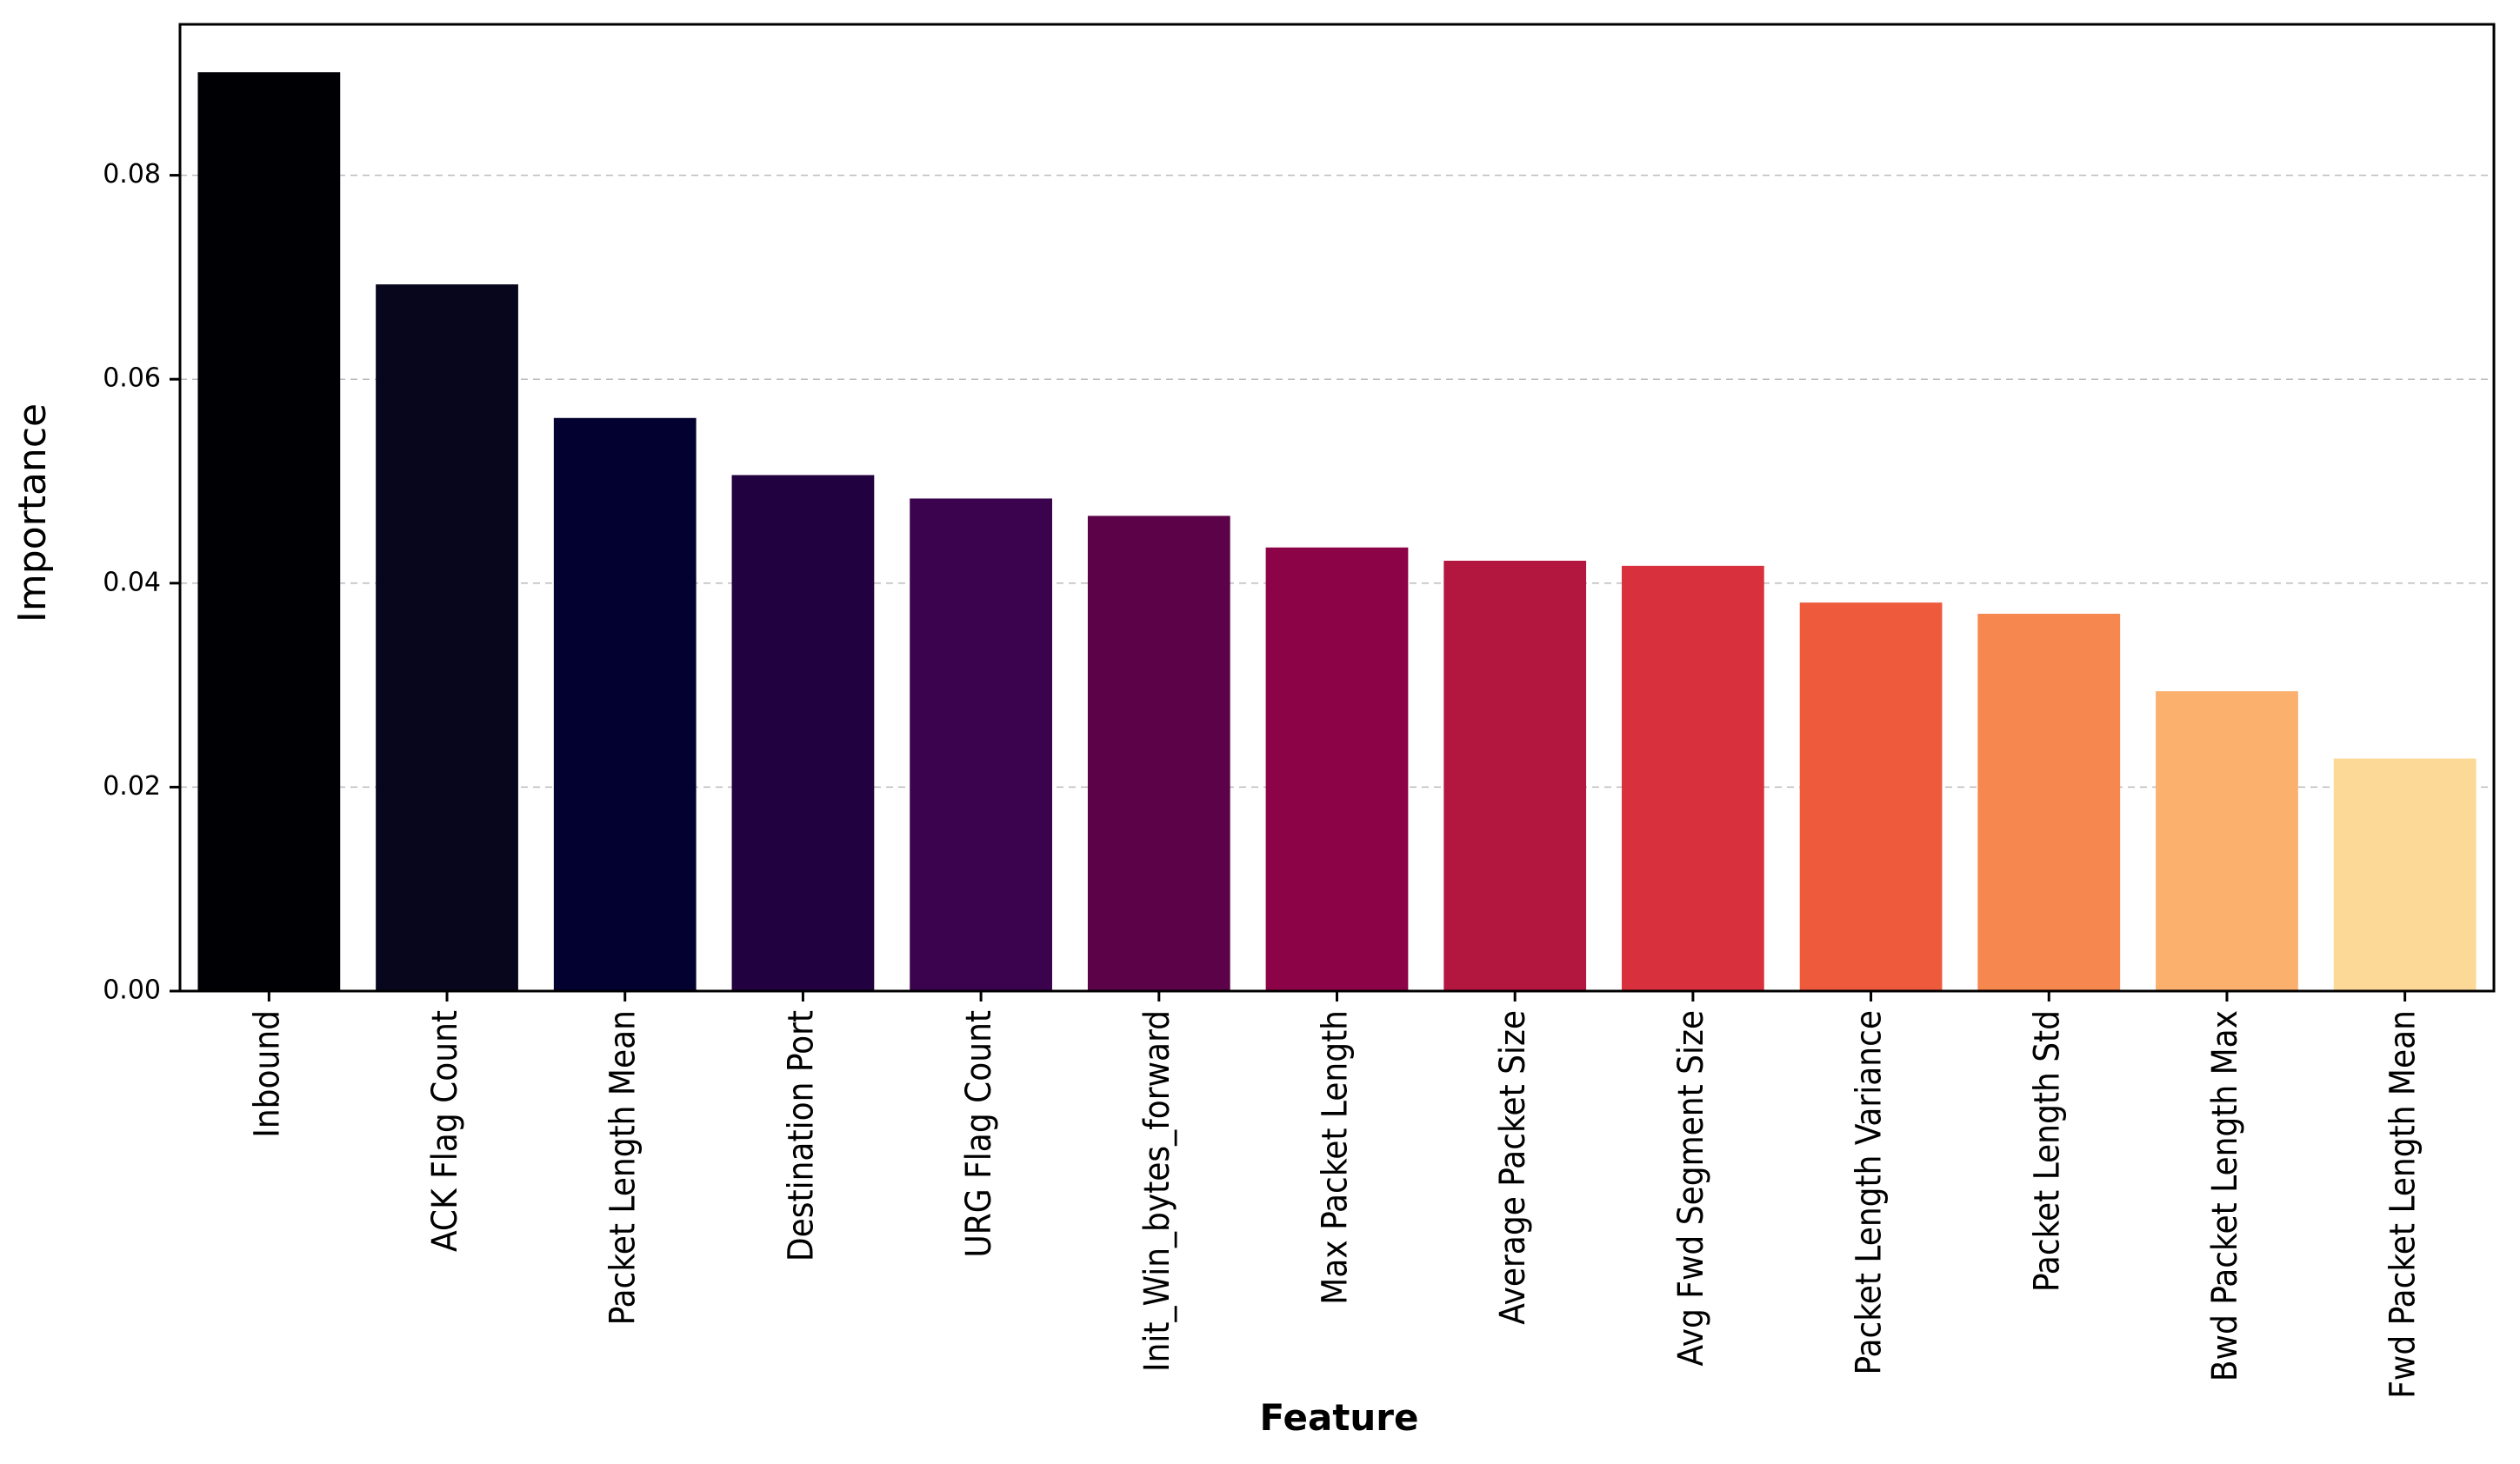 This screenshot has width=2520, height=1464. Describe the element at coordinates (979, 1134) in the screenshot. I see `x-tick-label: URG Flag Count` at that location.